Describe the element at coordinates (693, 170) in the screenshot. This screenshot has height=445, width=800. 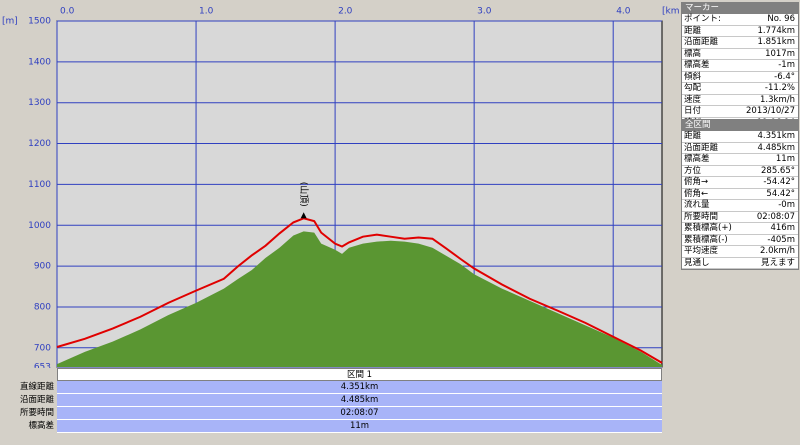
I see `row-label: 方位` at that location.